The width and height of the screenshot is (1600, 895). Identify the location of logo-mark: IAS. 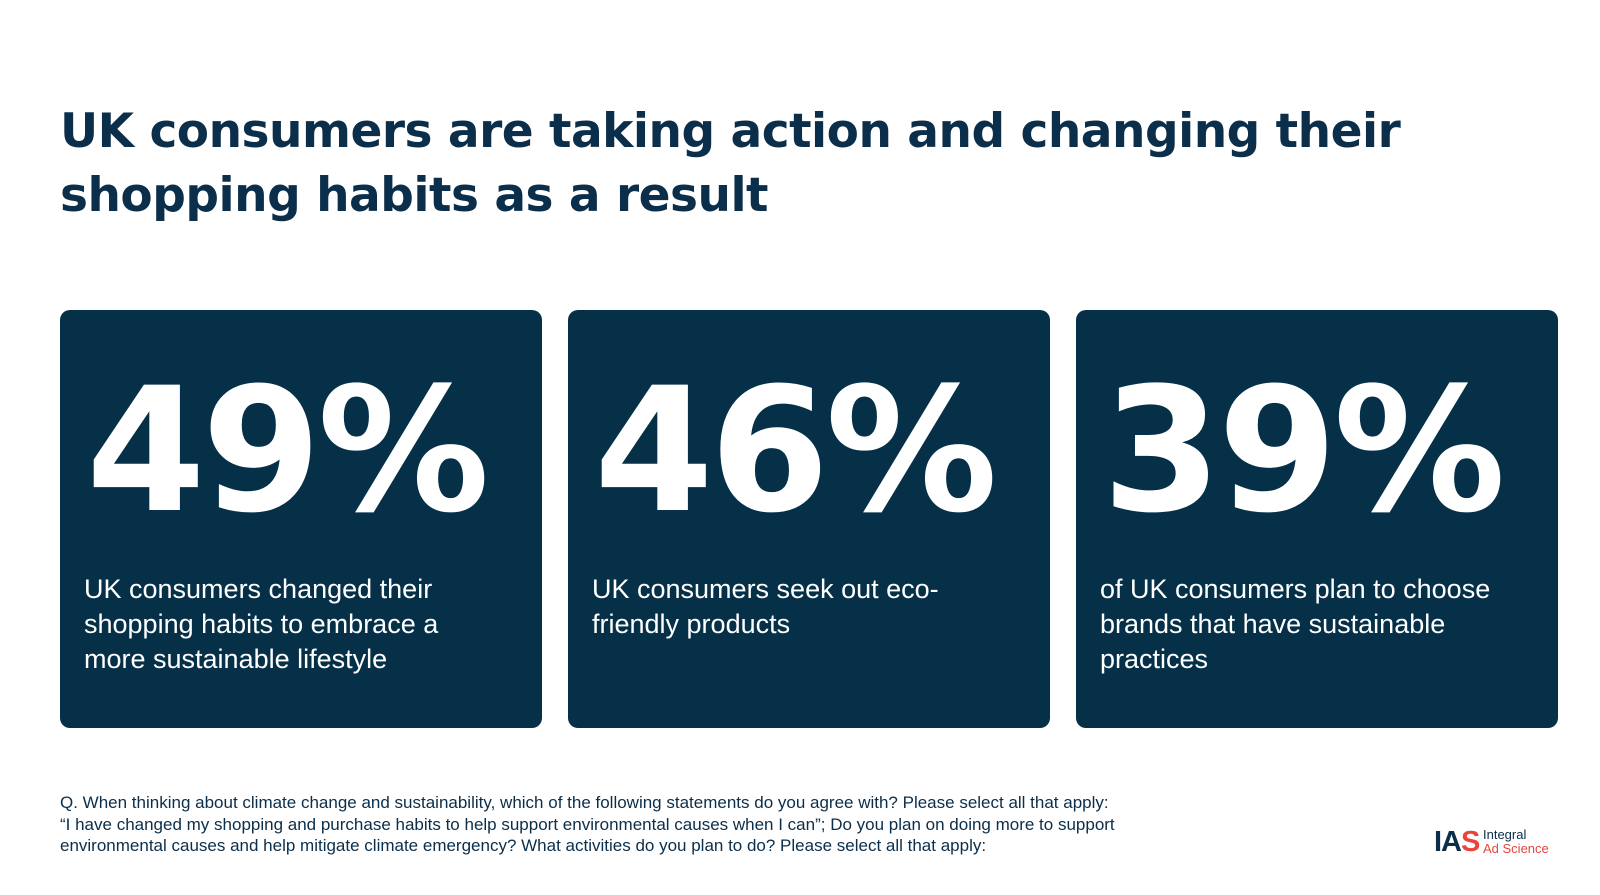
(1457, 842).